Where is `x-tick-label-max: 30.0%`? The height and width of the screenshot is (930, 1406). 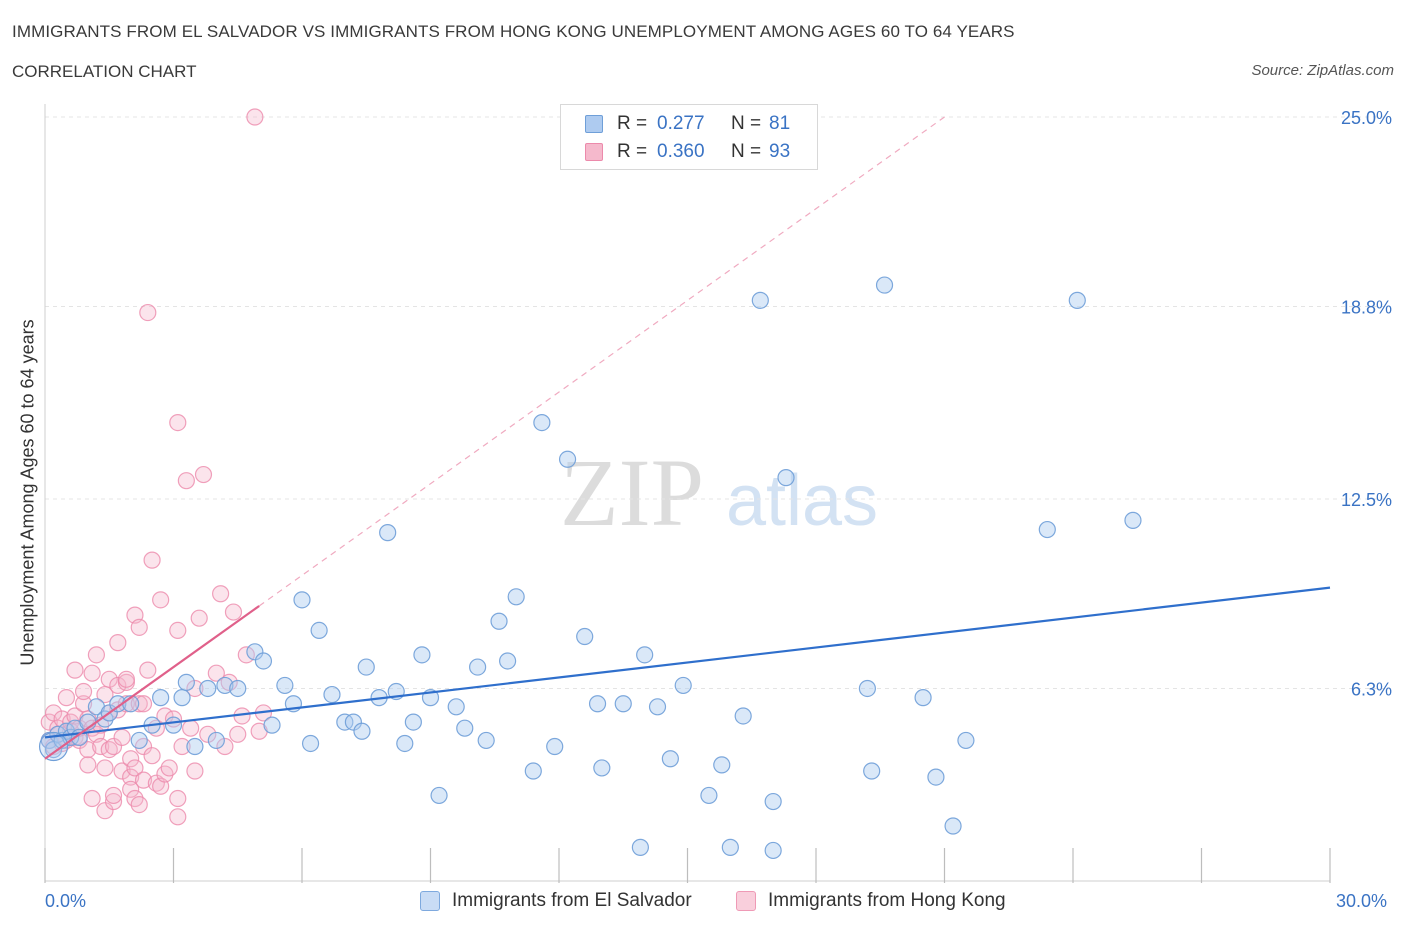
x-tick-label-max: 30.0% is located at coordinates (1362, 901).